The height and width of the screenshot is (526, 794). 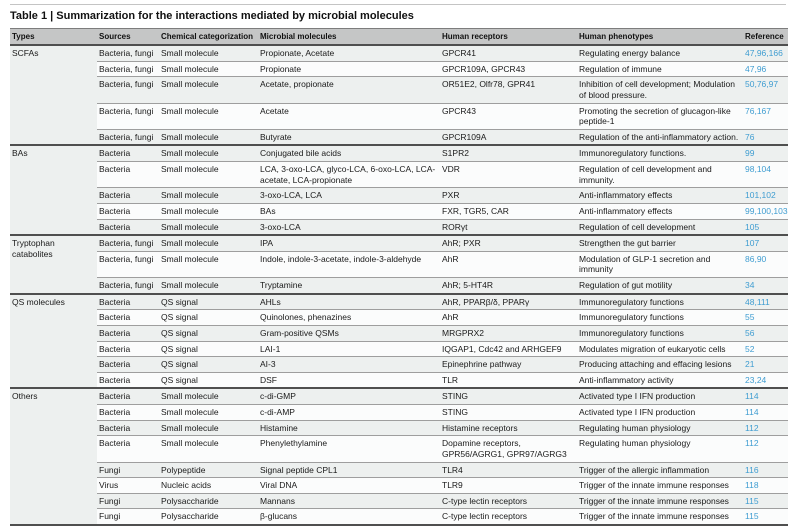 I want to click on cell-receptor: TLR9, so click(x=508, y=485).